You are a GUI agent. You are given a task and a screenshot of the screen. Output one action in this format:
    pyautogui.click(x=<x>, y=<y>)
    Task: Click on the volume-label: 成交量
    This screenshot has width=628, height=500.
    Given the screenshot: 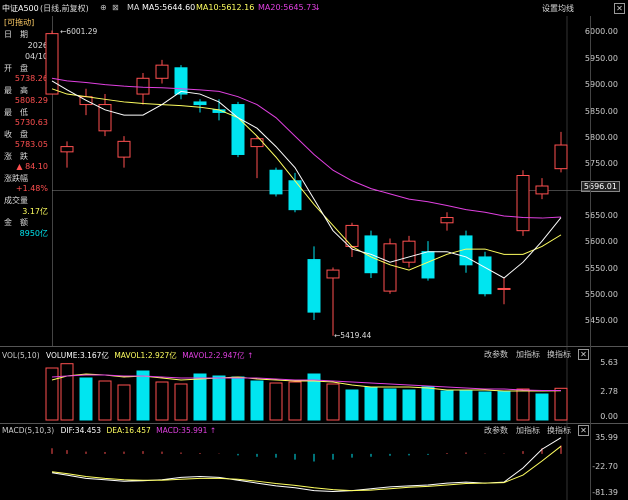 What is the action you would take?
    pyautogui.click(x=16, y=200)
    